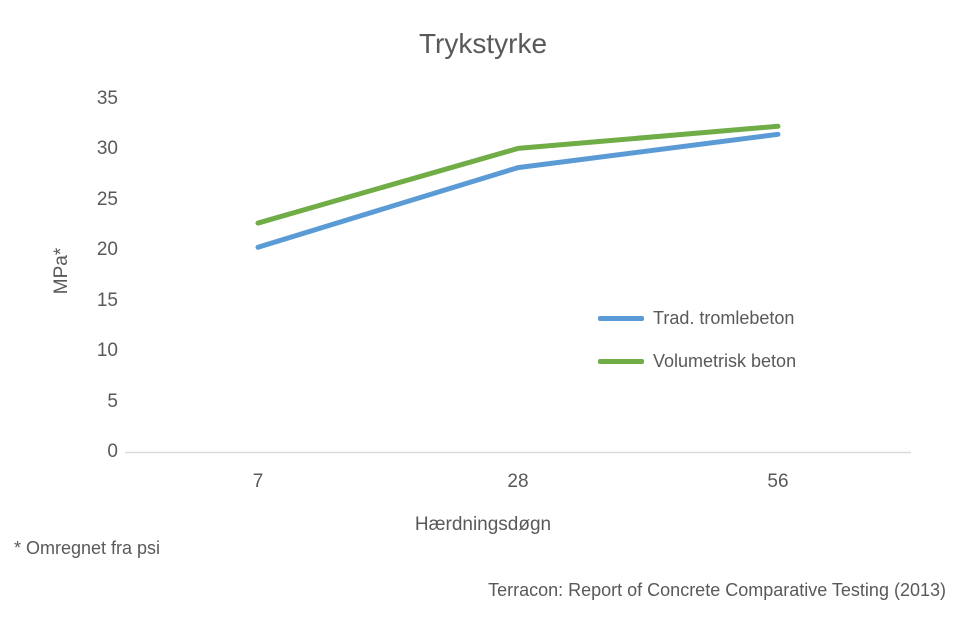 Image resolution: width=966 pixels, height=619 pixels. What do you see at coordinates (107, 149) in the screenshot?
I see `y-tick-label: 30` at bounding box center [107, 149].